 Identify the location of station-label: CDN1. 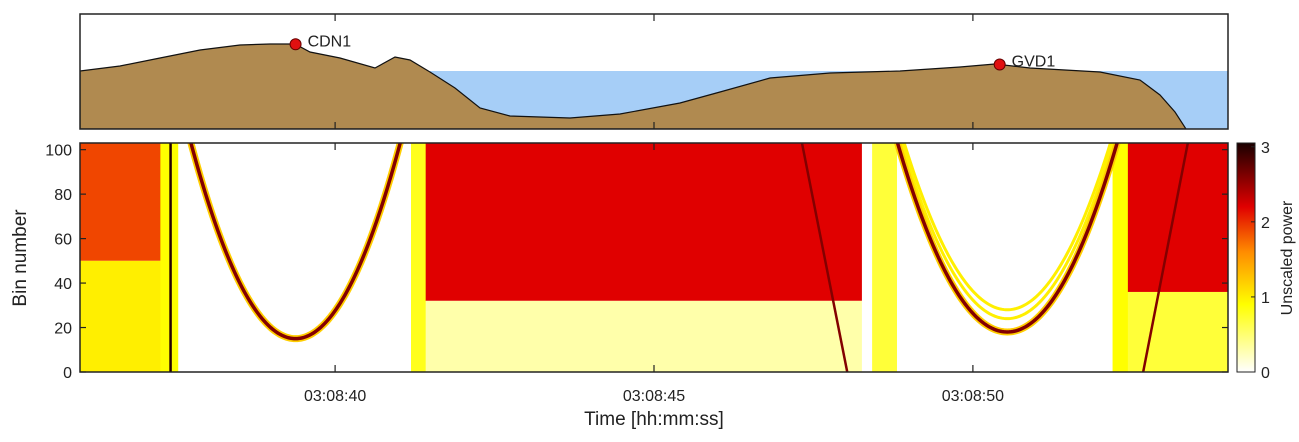
(330, 41).